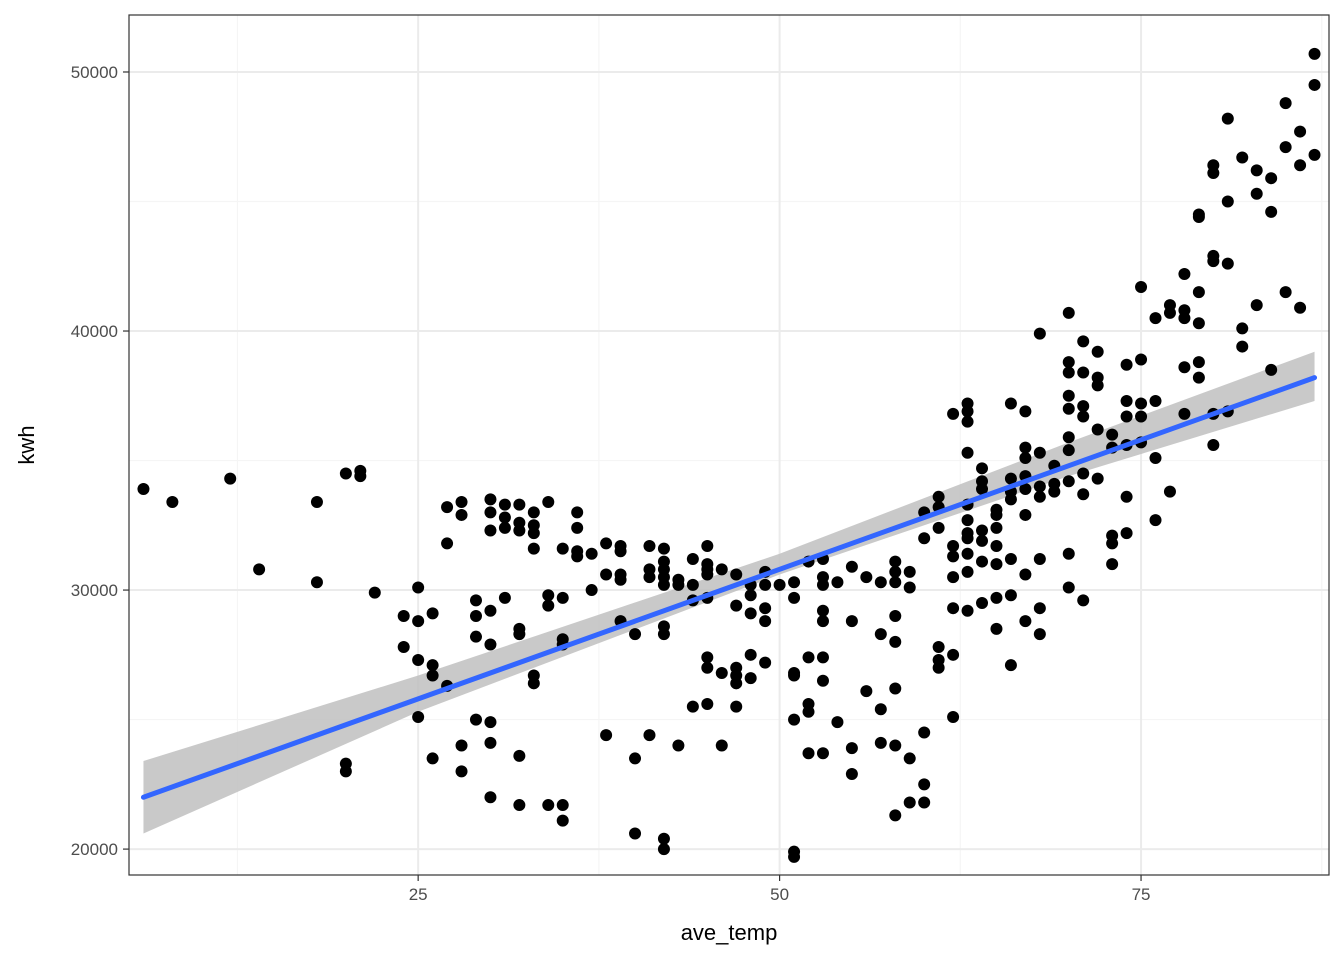 The height and width of the screenshot is (960, 1344). What do you see at coordinates (1141, 894) in the screenshot?
I see `x-tick-label: 75` at bounding box center [1141, 894].